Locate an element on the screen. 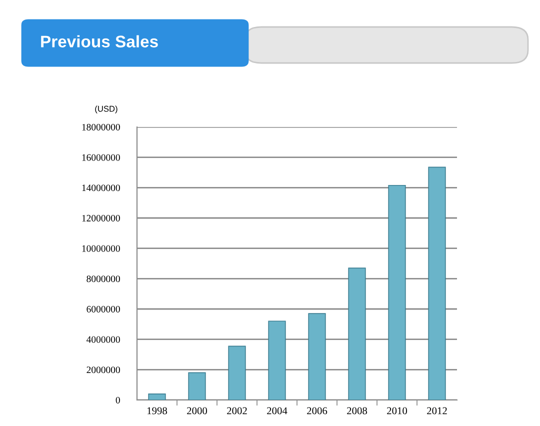  y-tick-label: 14000000 is located at coordinates (101, 188).